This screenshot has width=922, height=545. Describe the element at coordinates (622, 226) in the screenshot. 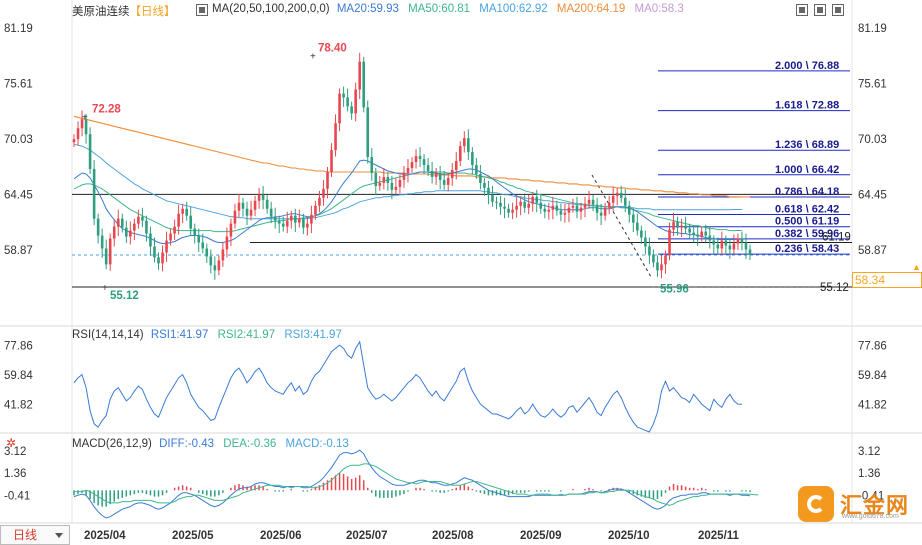

I see `swing-dashed-line` at that location.